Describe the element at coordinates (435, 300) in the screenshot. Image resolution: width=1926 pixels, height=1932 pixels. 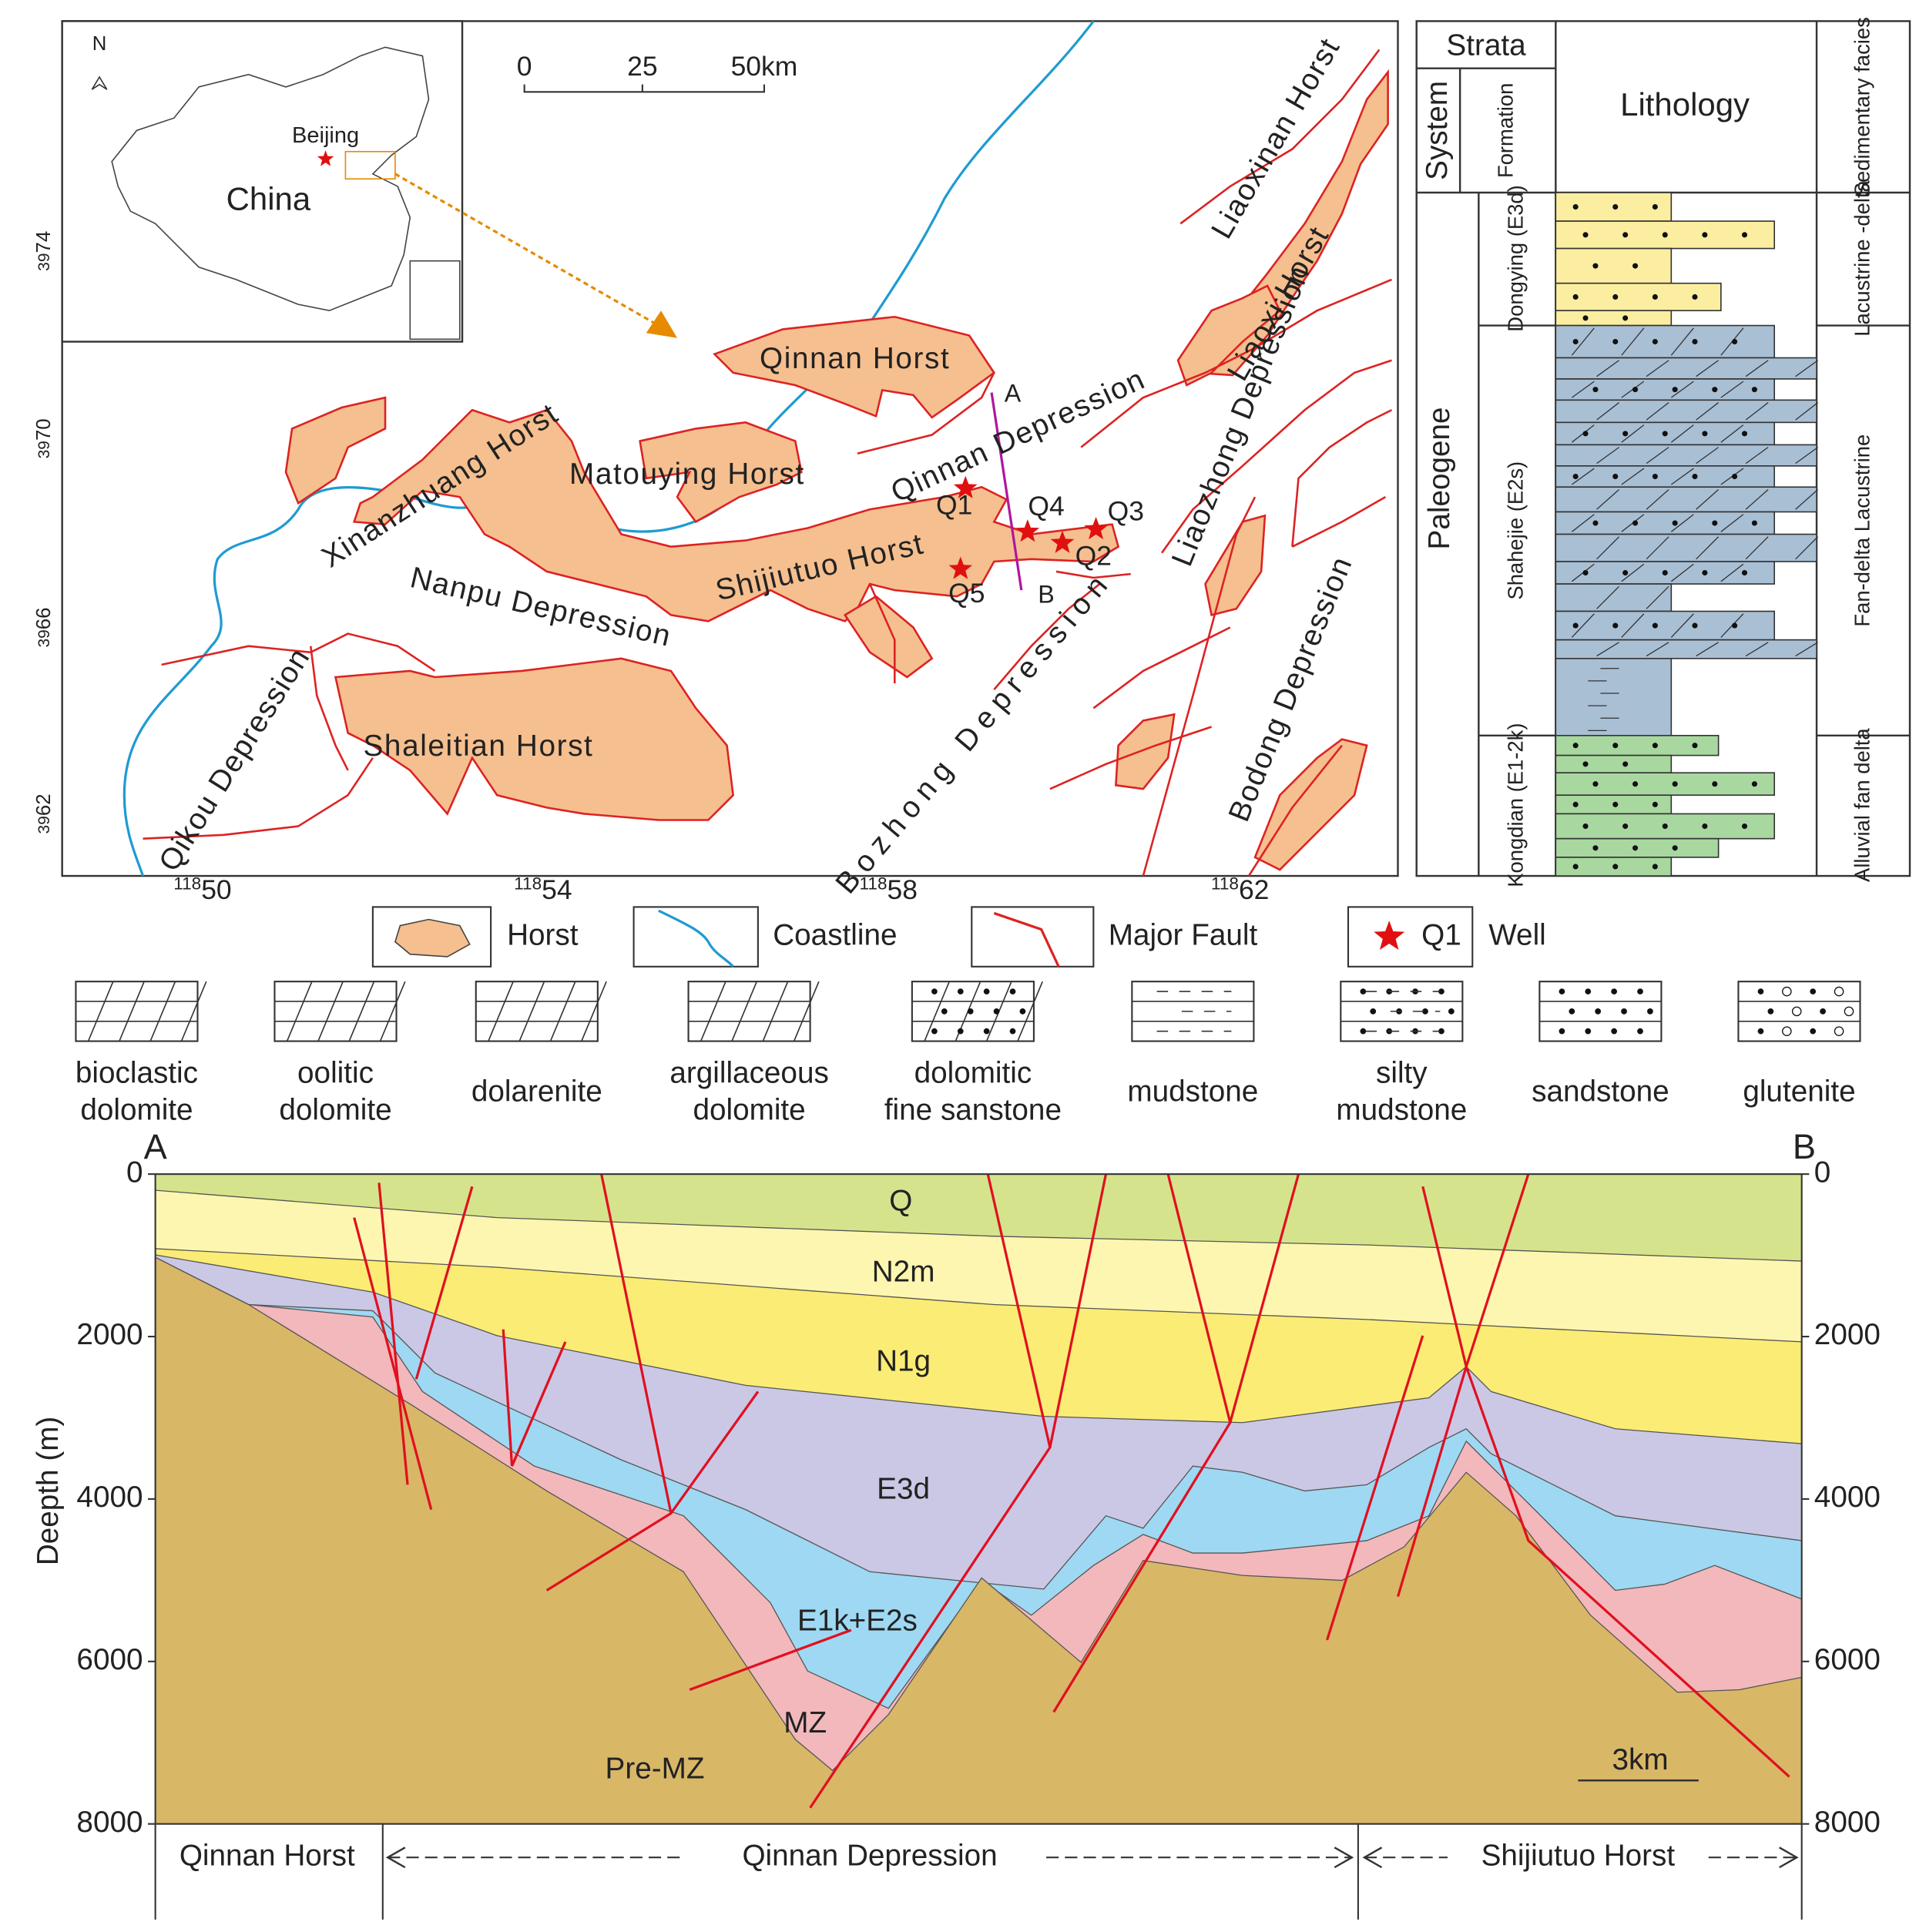
I see `south-sea-box` at that location.